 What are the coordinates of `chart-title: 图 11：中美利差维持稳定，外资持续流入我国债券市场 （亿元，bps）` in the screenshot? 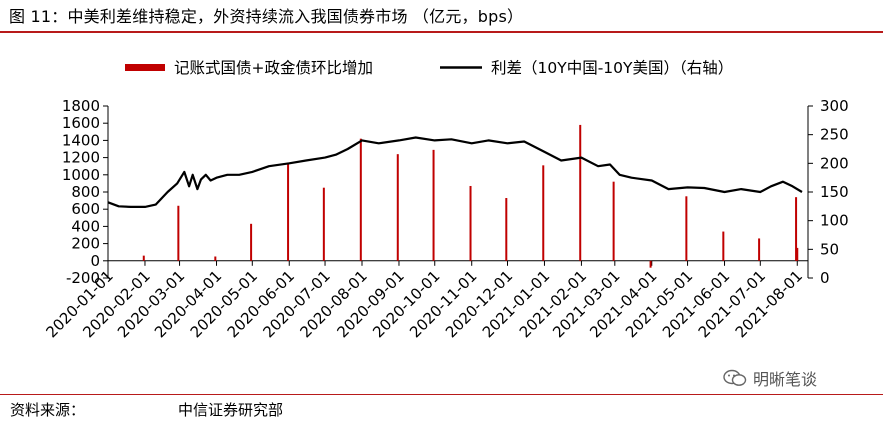 It's located at (441, 15).